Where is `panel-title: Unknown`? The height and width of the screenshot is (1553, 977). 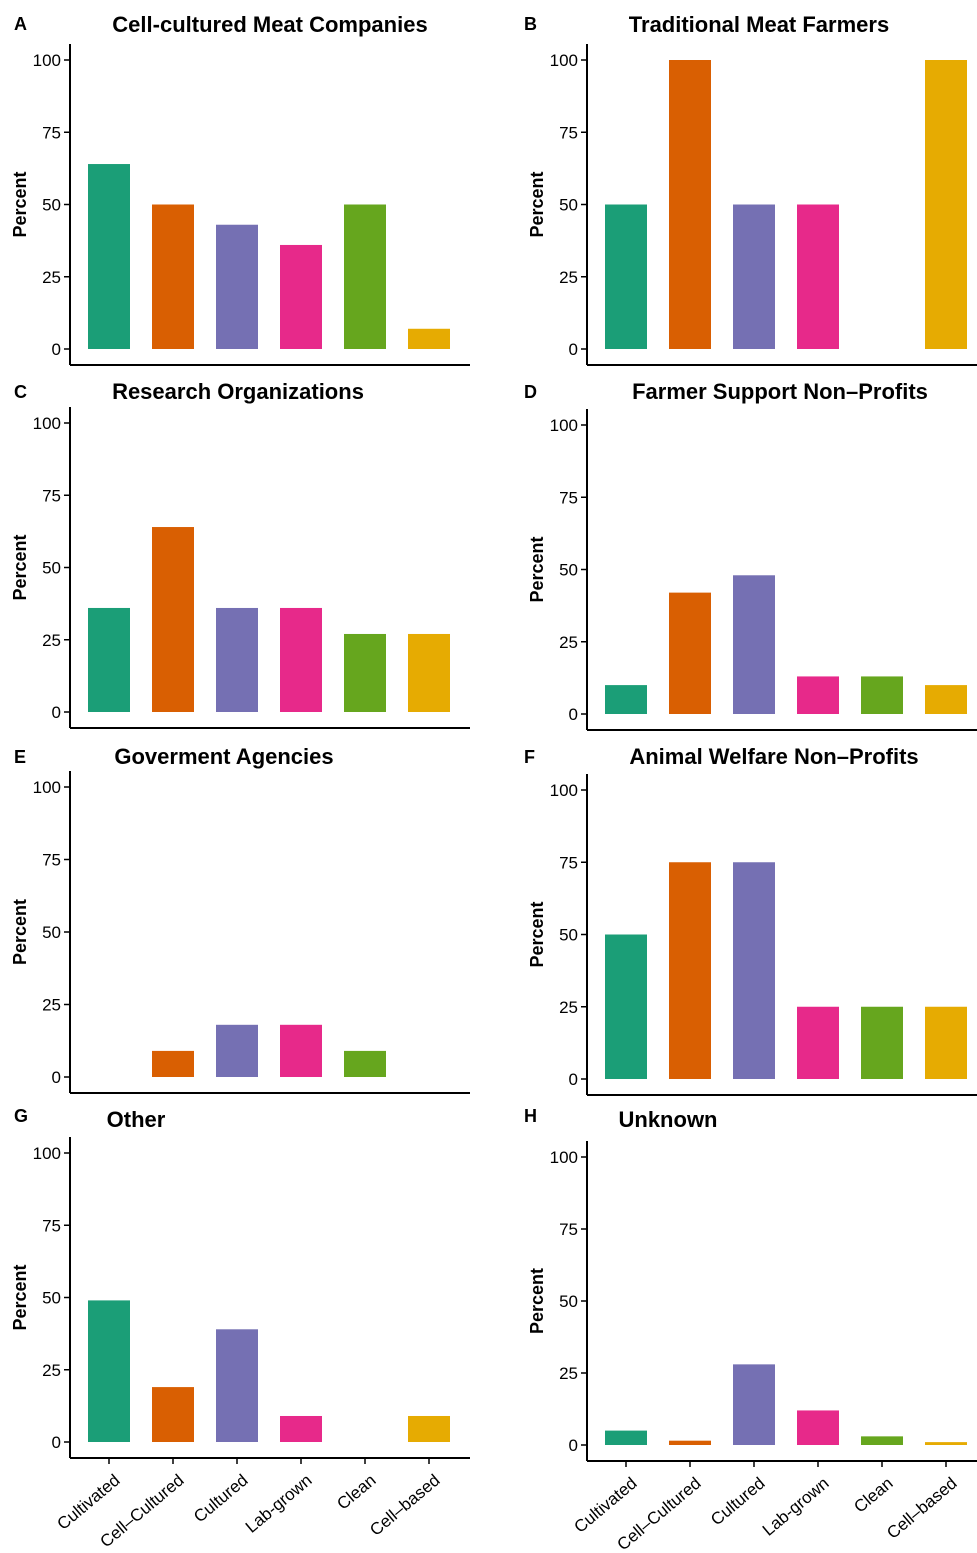 panel-title: Unknown is located at coordinates (668, 1119).